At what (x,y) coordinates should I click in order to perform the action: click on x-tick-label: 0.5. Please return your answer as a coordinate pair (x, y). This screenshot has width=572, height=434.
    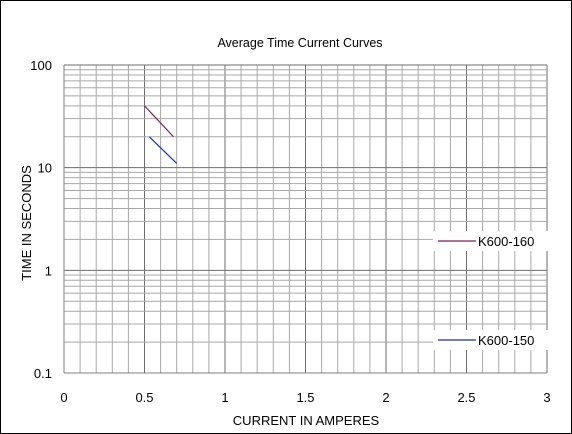
    Looking at the image, I should click on (144, 397).